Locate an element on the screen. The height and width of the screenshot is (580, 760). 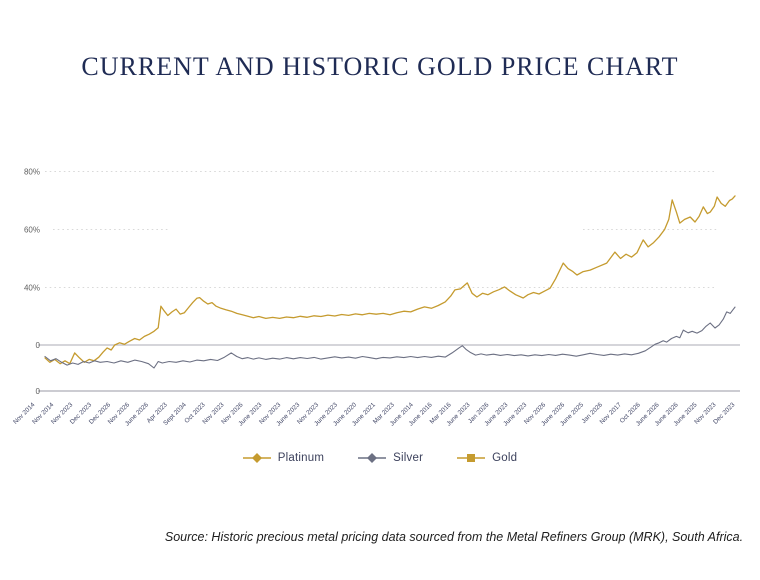
legend-label: Platinum is located at coordinates (301, 458).